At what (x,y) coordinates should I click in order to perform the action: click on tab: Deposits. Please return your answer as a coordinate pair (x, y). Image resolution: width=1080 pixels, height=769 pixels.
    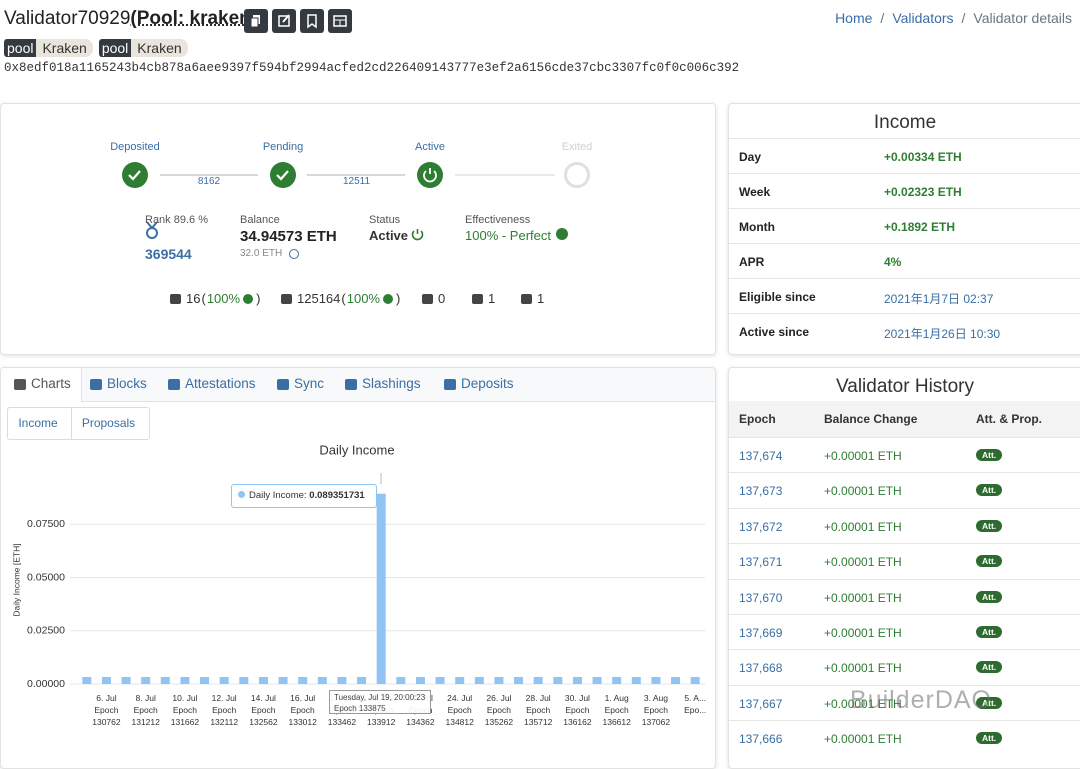
    Looking at the image, I should click on (487, 383).